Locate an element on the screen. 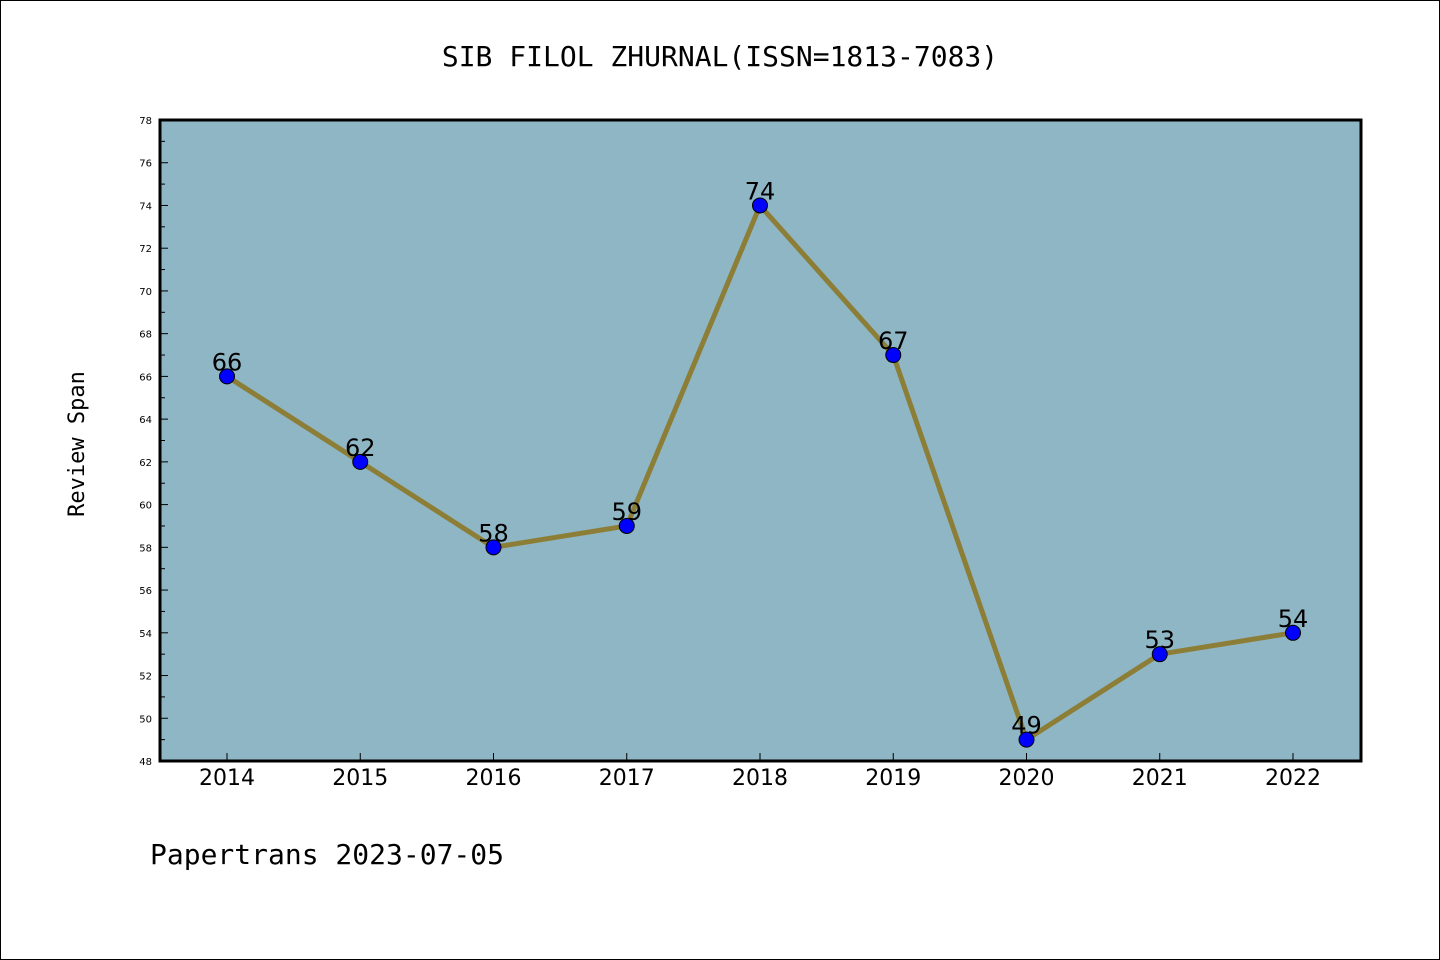 This screenshot has width=1440, height=960. x-tick-label: 2016 is located at coordinates (494, 778).